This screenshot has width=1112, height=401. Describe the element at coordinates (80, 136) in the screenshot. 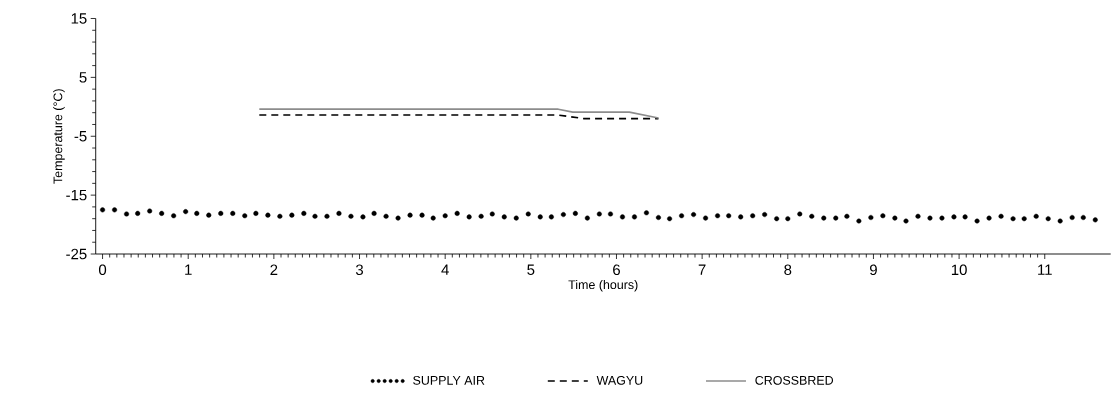

I see `y-tick-label: -5` at that location.